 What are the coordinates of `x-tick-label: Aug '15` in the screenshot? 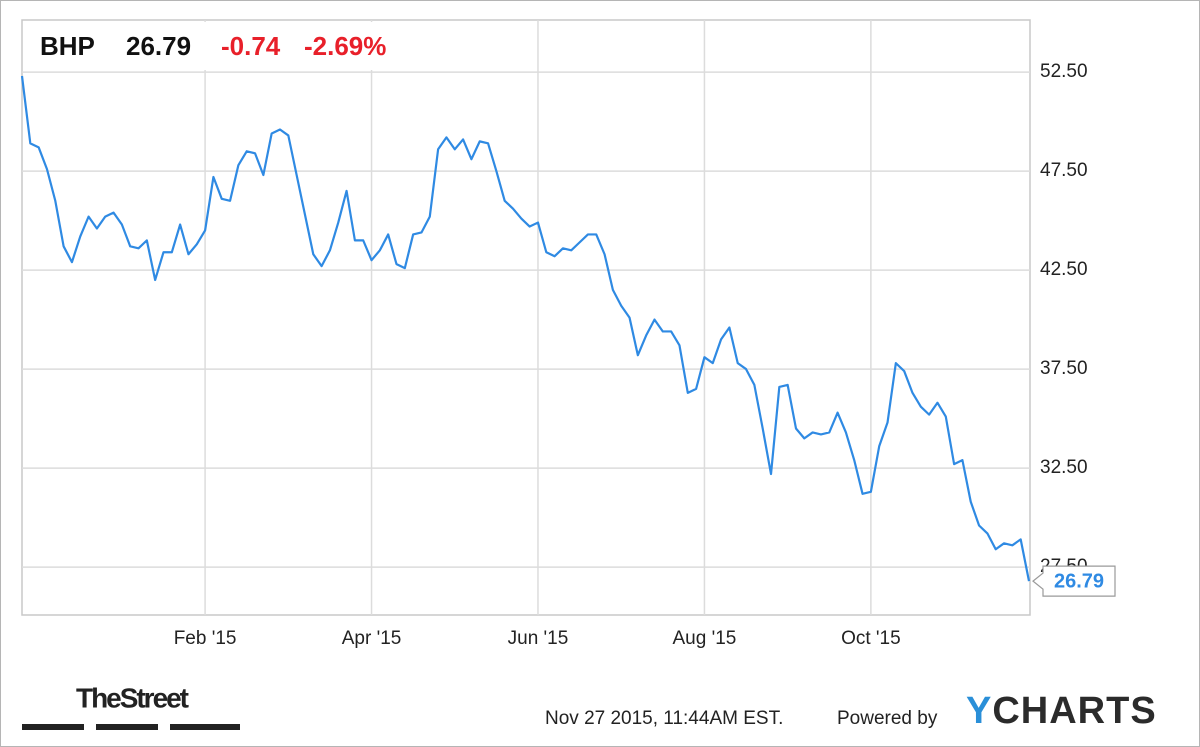 It's located at (705, 638).